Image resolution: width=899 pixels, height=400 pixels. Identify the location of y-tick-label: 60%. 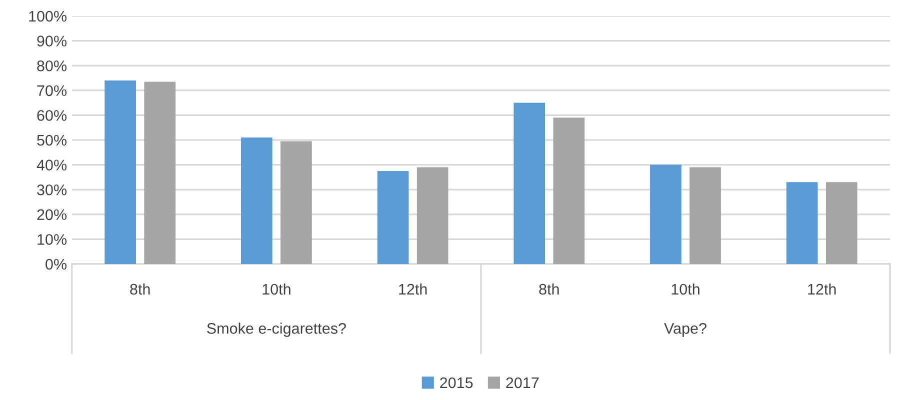
(52, 115).